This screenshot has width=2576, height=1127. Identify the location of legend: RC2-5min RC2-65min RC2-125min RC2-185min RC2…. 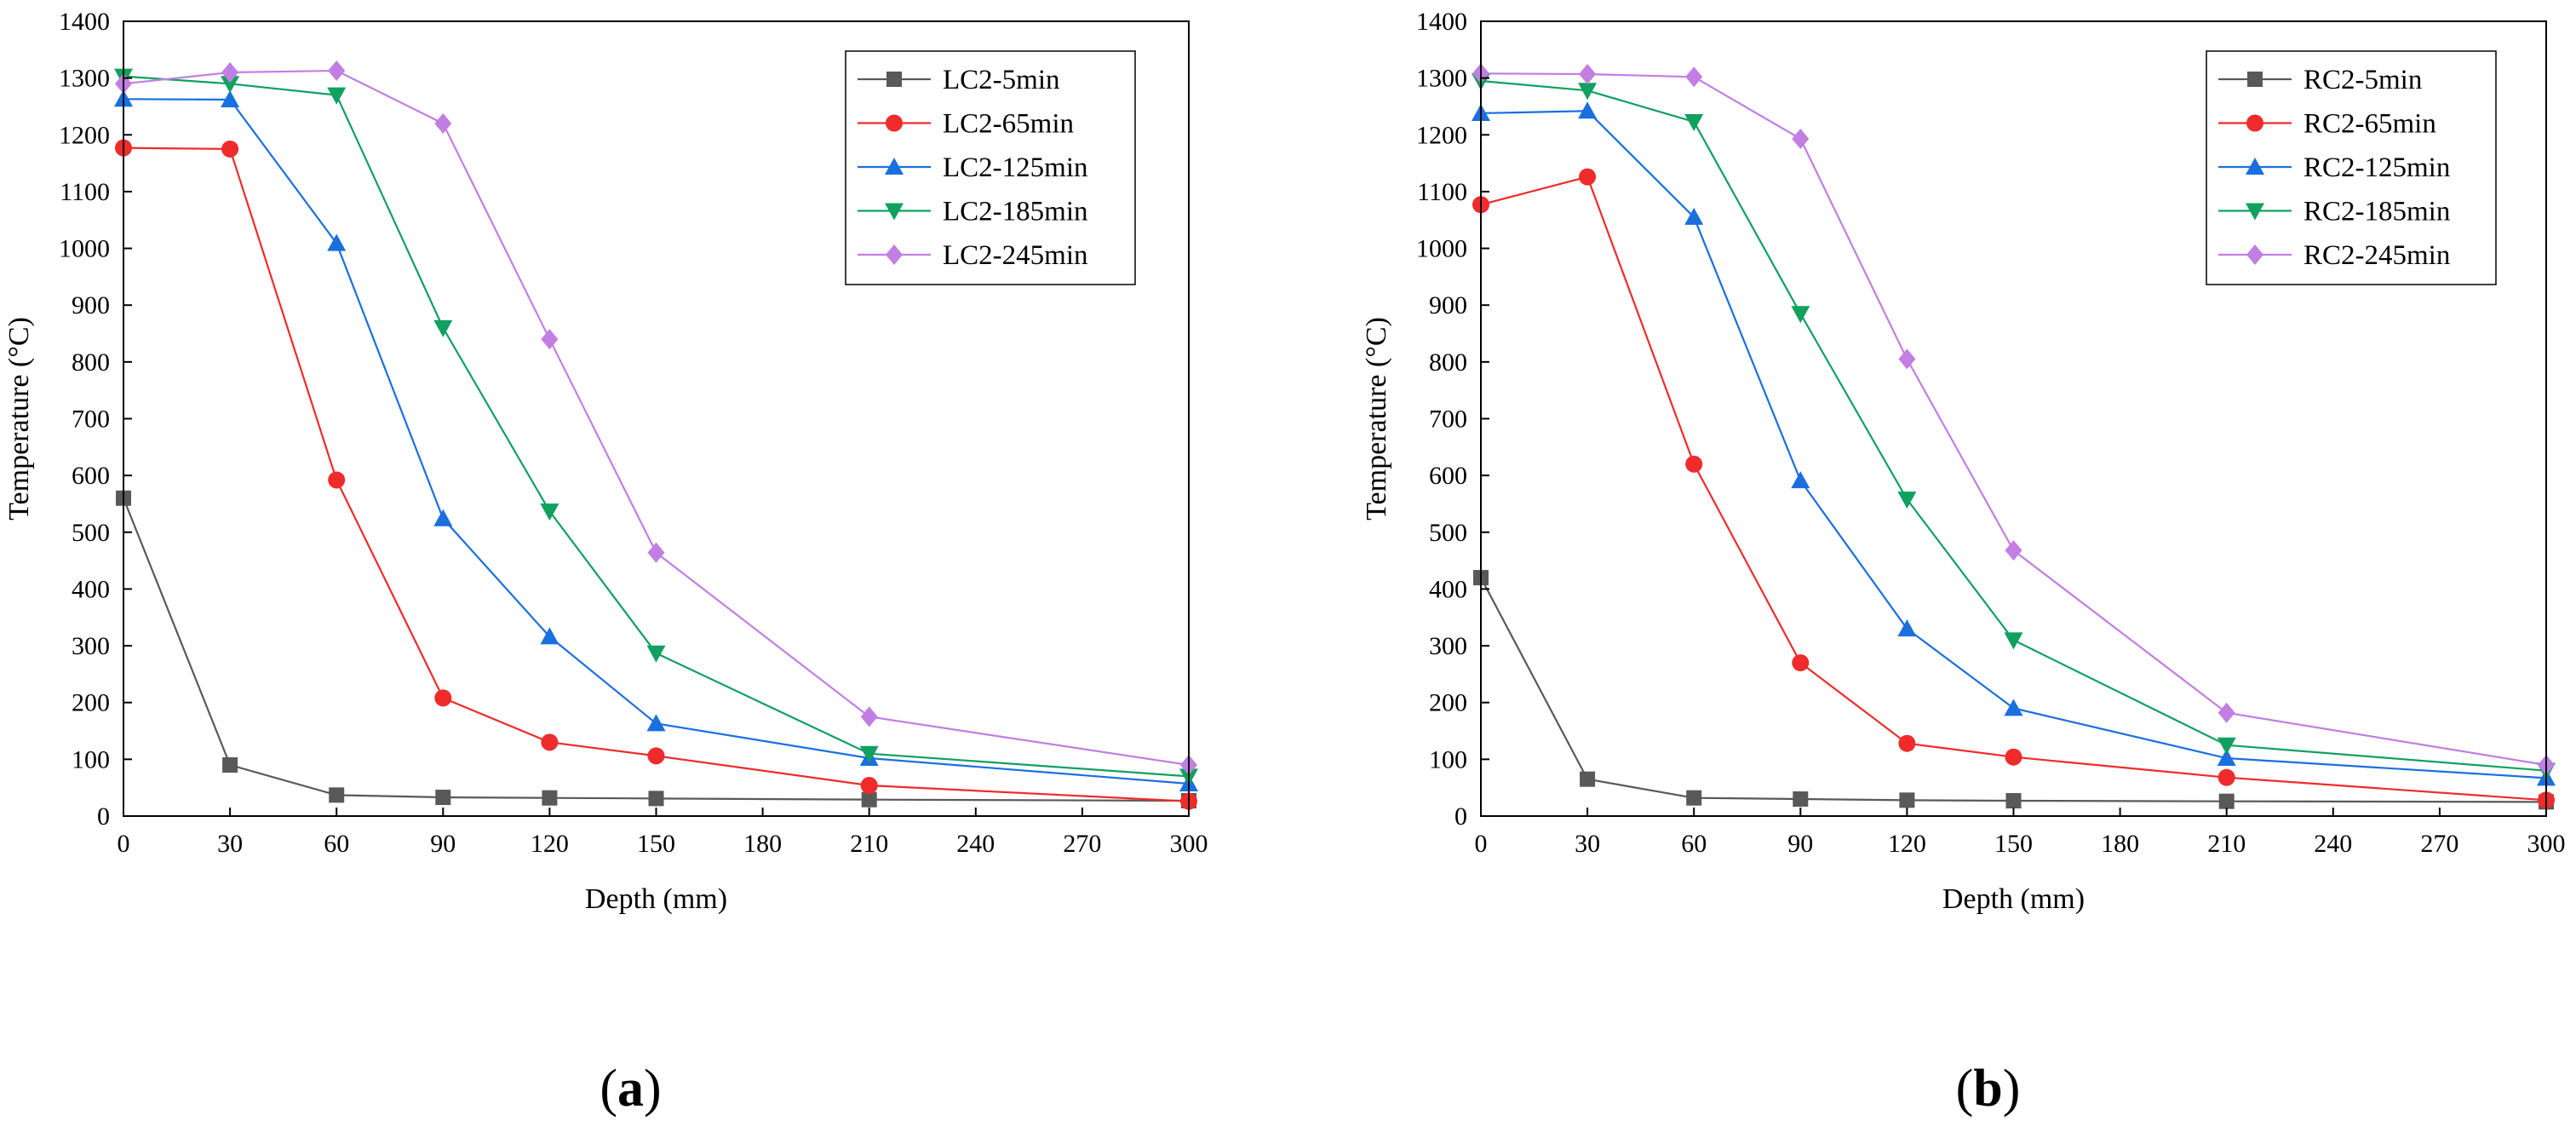
(2351, 168).